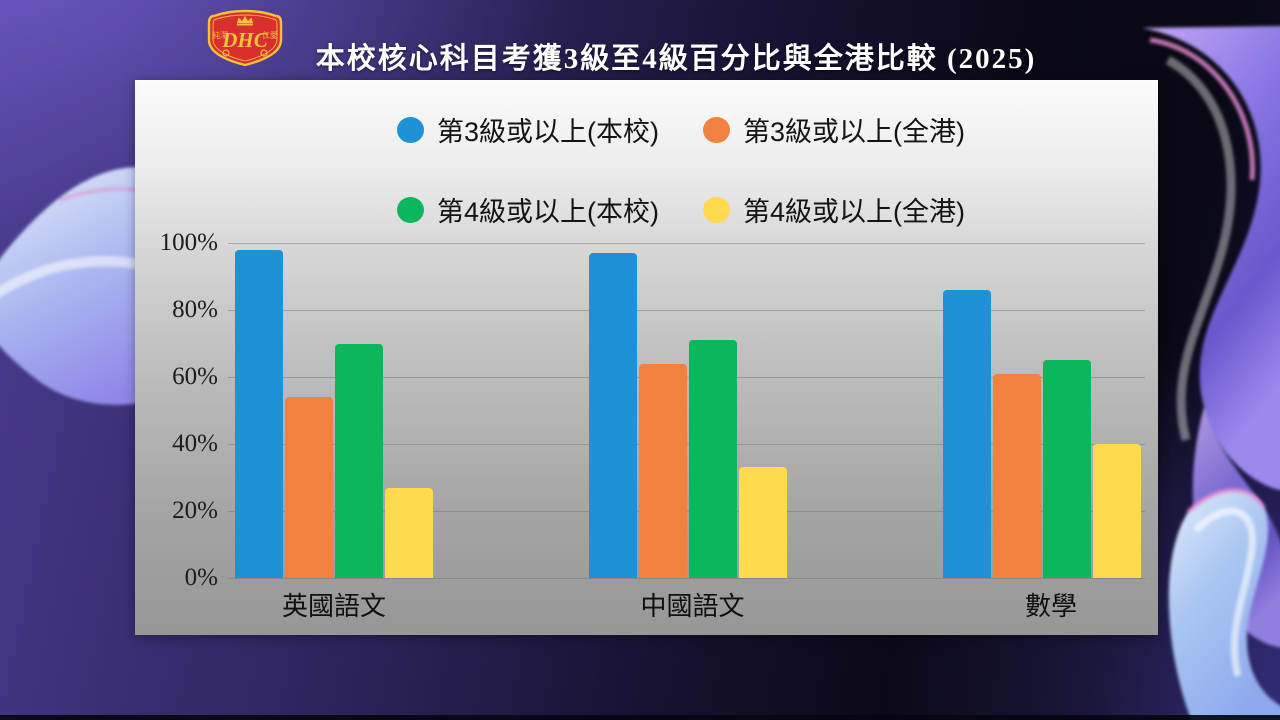  What do you see at coordinates (309, 487) in the screenshot?
I see `bar-第3級或以上(全港)-英國語文` at bounding box center [309, 487].